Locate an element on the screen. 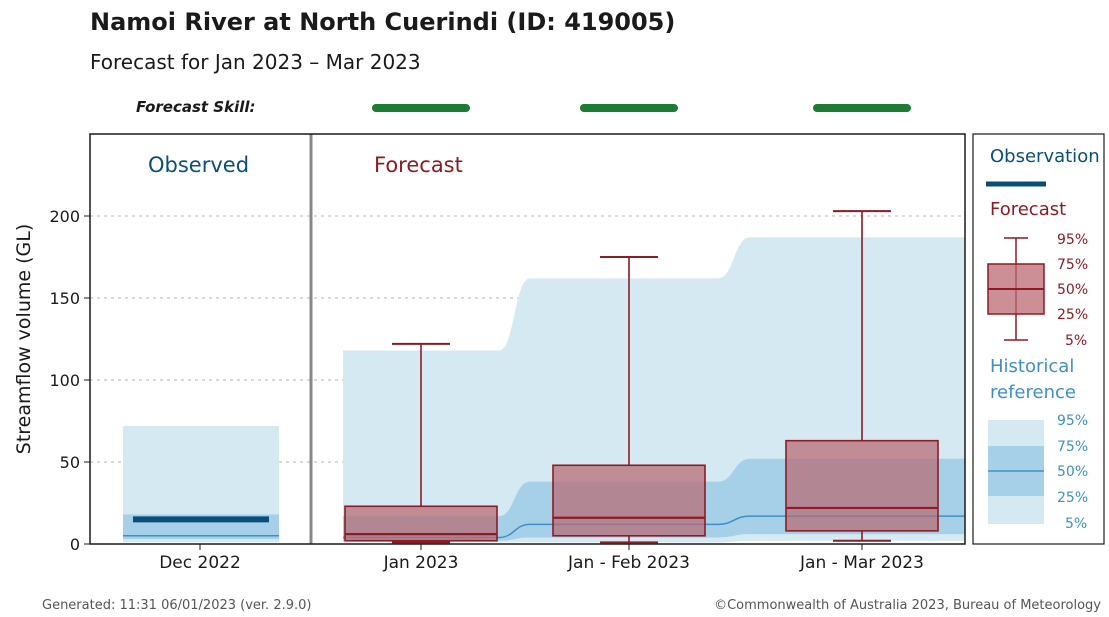  x-tick-label: Jan 2023 is located at coordinates (421, 563).